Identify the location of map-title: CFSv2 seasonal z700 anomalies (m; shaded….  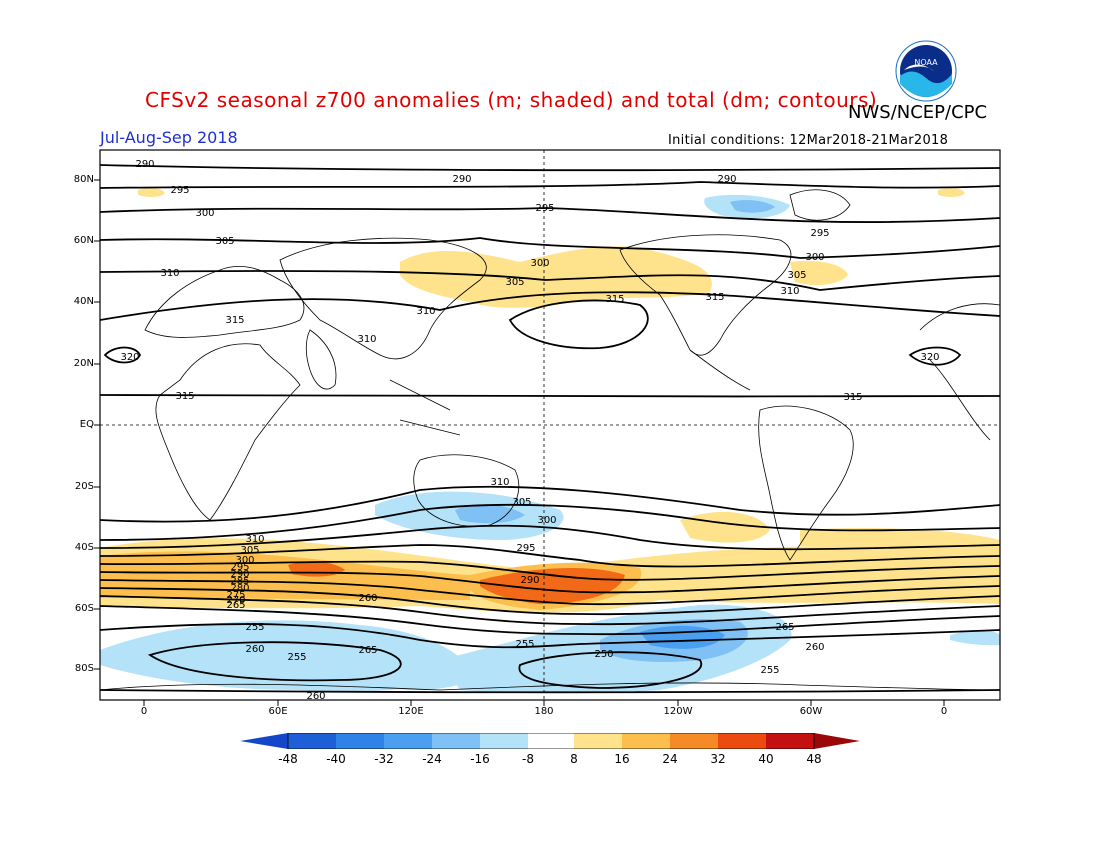
(511, 100).